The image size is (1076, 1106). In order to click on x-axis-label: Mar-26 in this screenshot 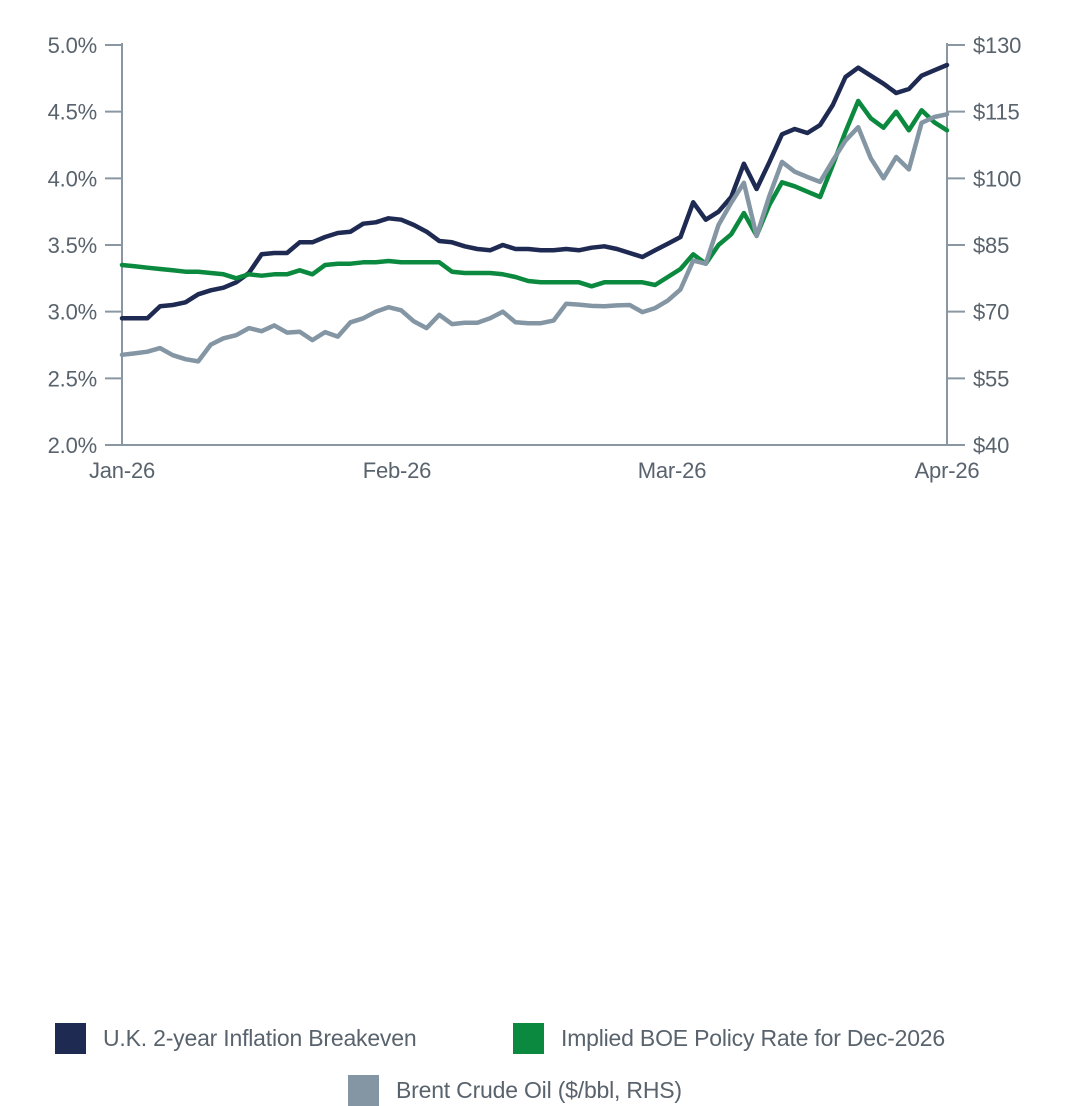, I will do `click(672, 470)`.